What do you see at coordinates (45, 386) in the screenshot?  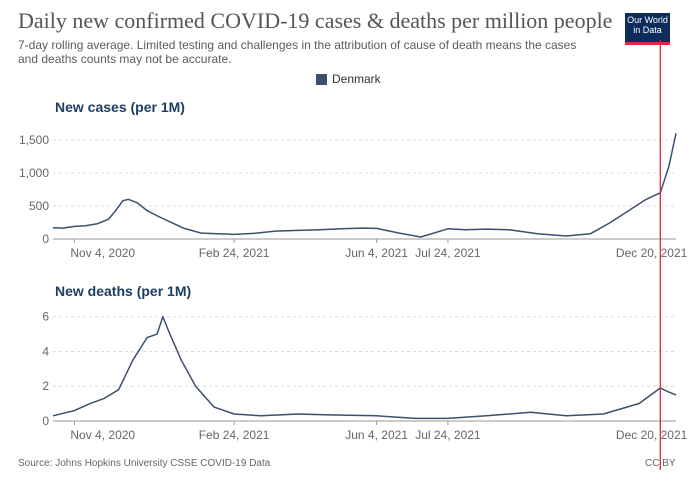 I see `y-tick-label: 2` at bounding box center [45, 386].